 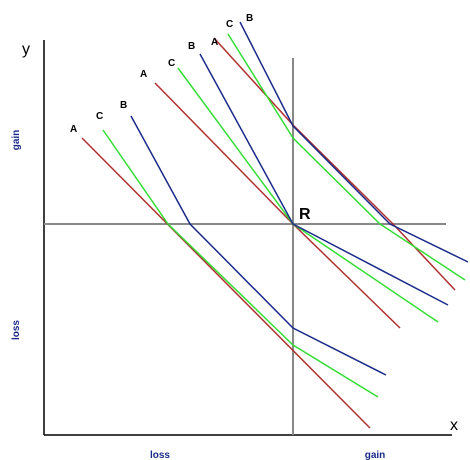 What do you see at coordinates (305, 214) in the screenshot?
I see `point-label: R` at bounding box center [305, 214].